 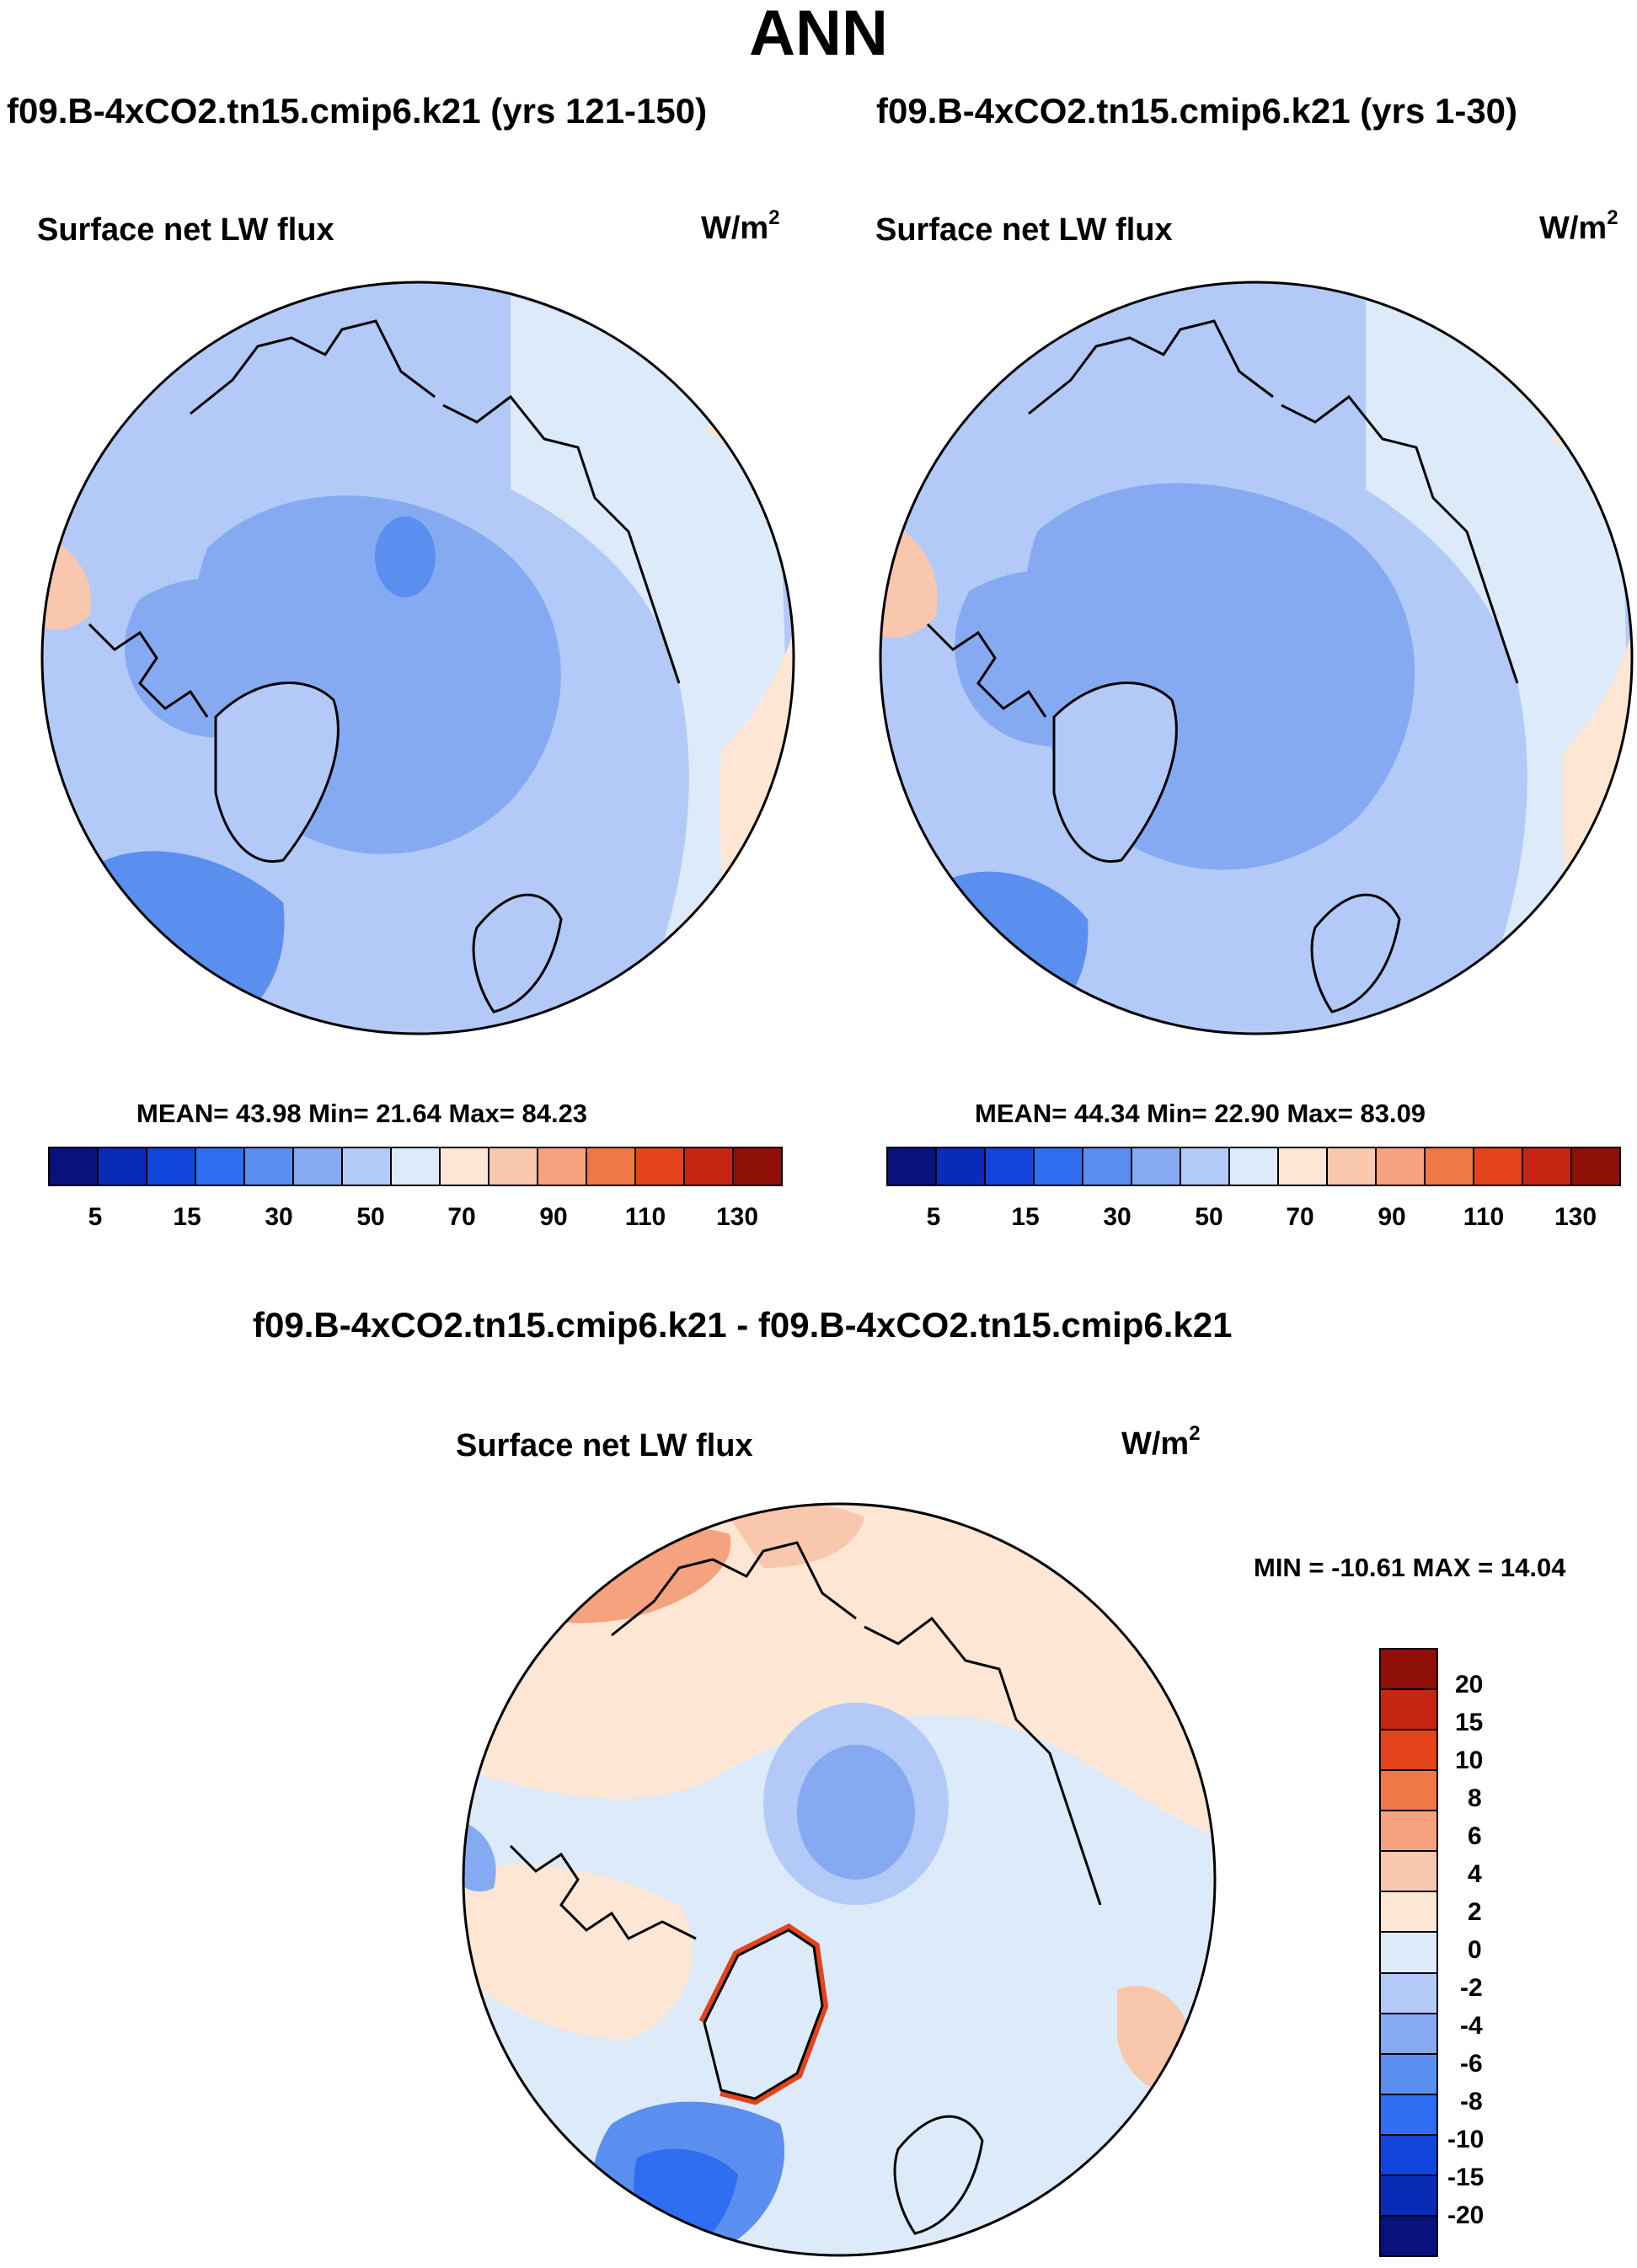 What do you see at coordinates (737, 1217) in the screenshot?
I see `cbar1-tick-label: 130` at bounding box center [737, 1217].